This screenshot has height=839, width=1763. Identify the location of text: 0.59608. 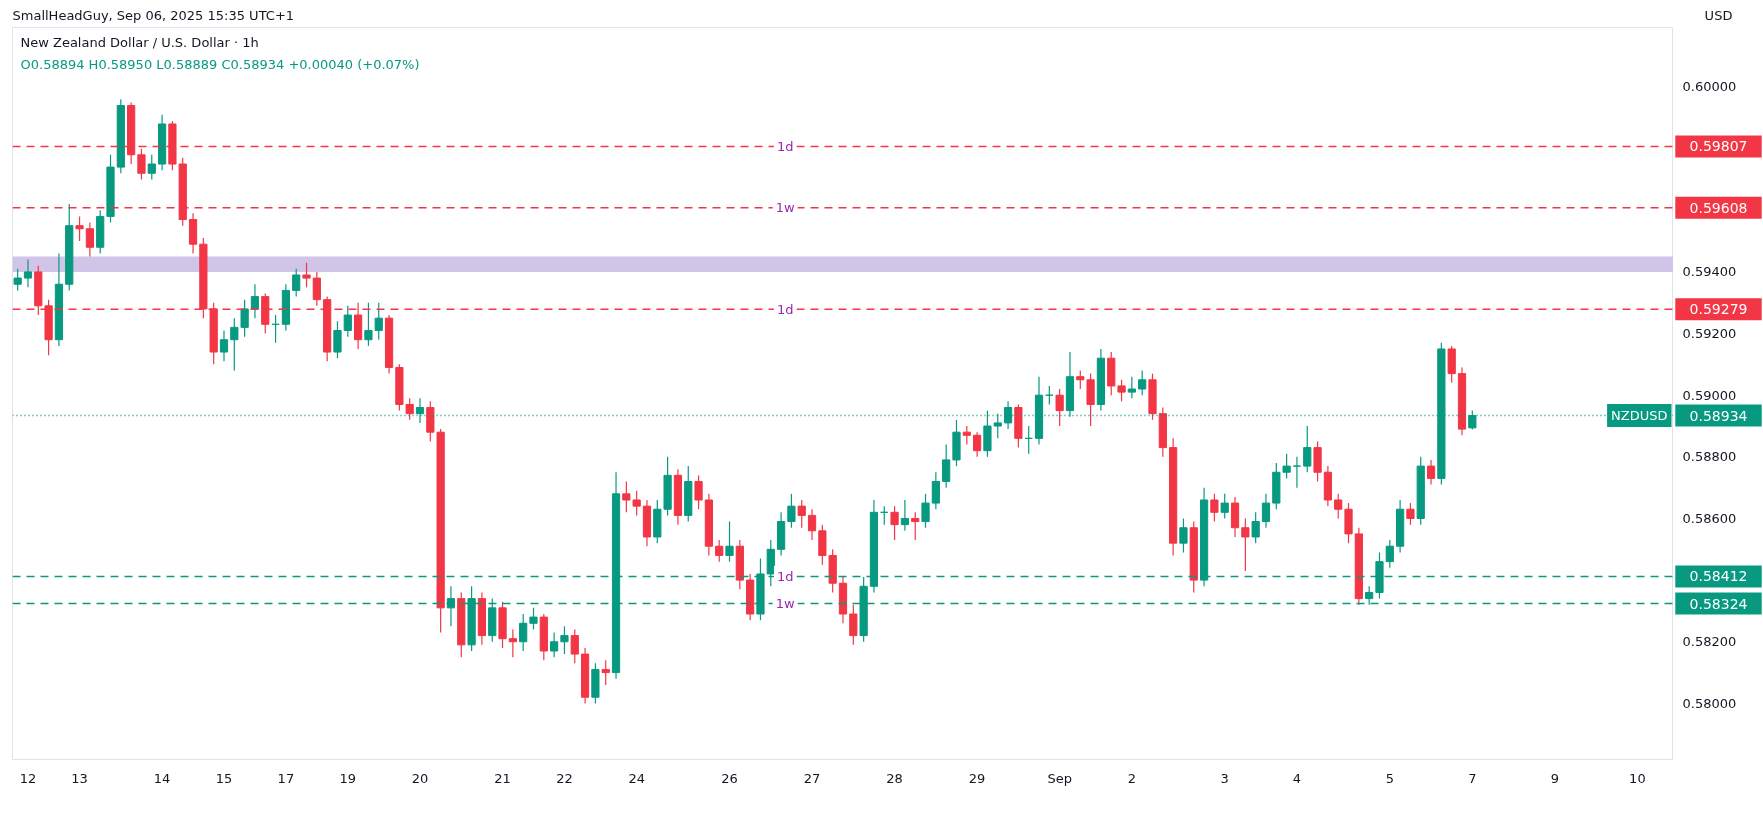
(1718, 207).